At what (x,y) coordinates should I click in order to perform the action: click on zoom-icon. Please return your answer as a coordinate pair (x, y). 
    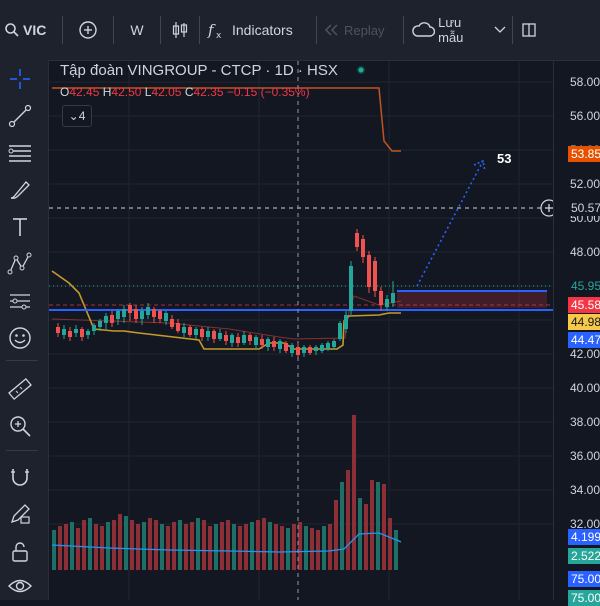
    Looking at the image, I should click on (20, 426).